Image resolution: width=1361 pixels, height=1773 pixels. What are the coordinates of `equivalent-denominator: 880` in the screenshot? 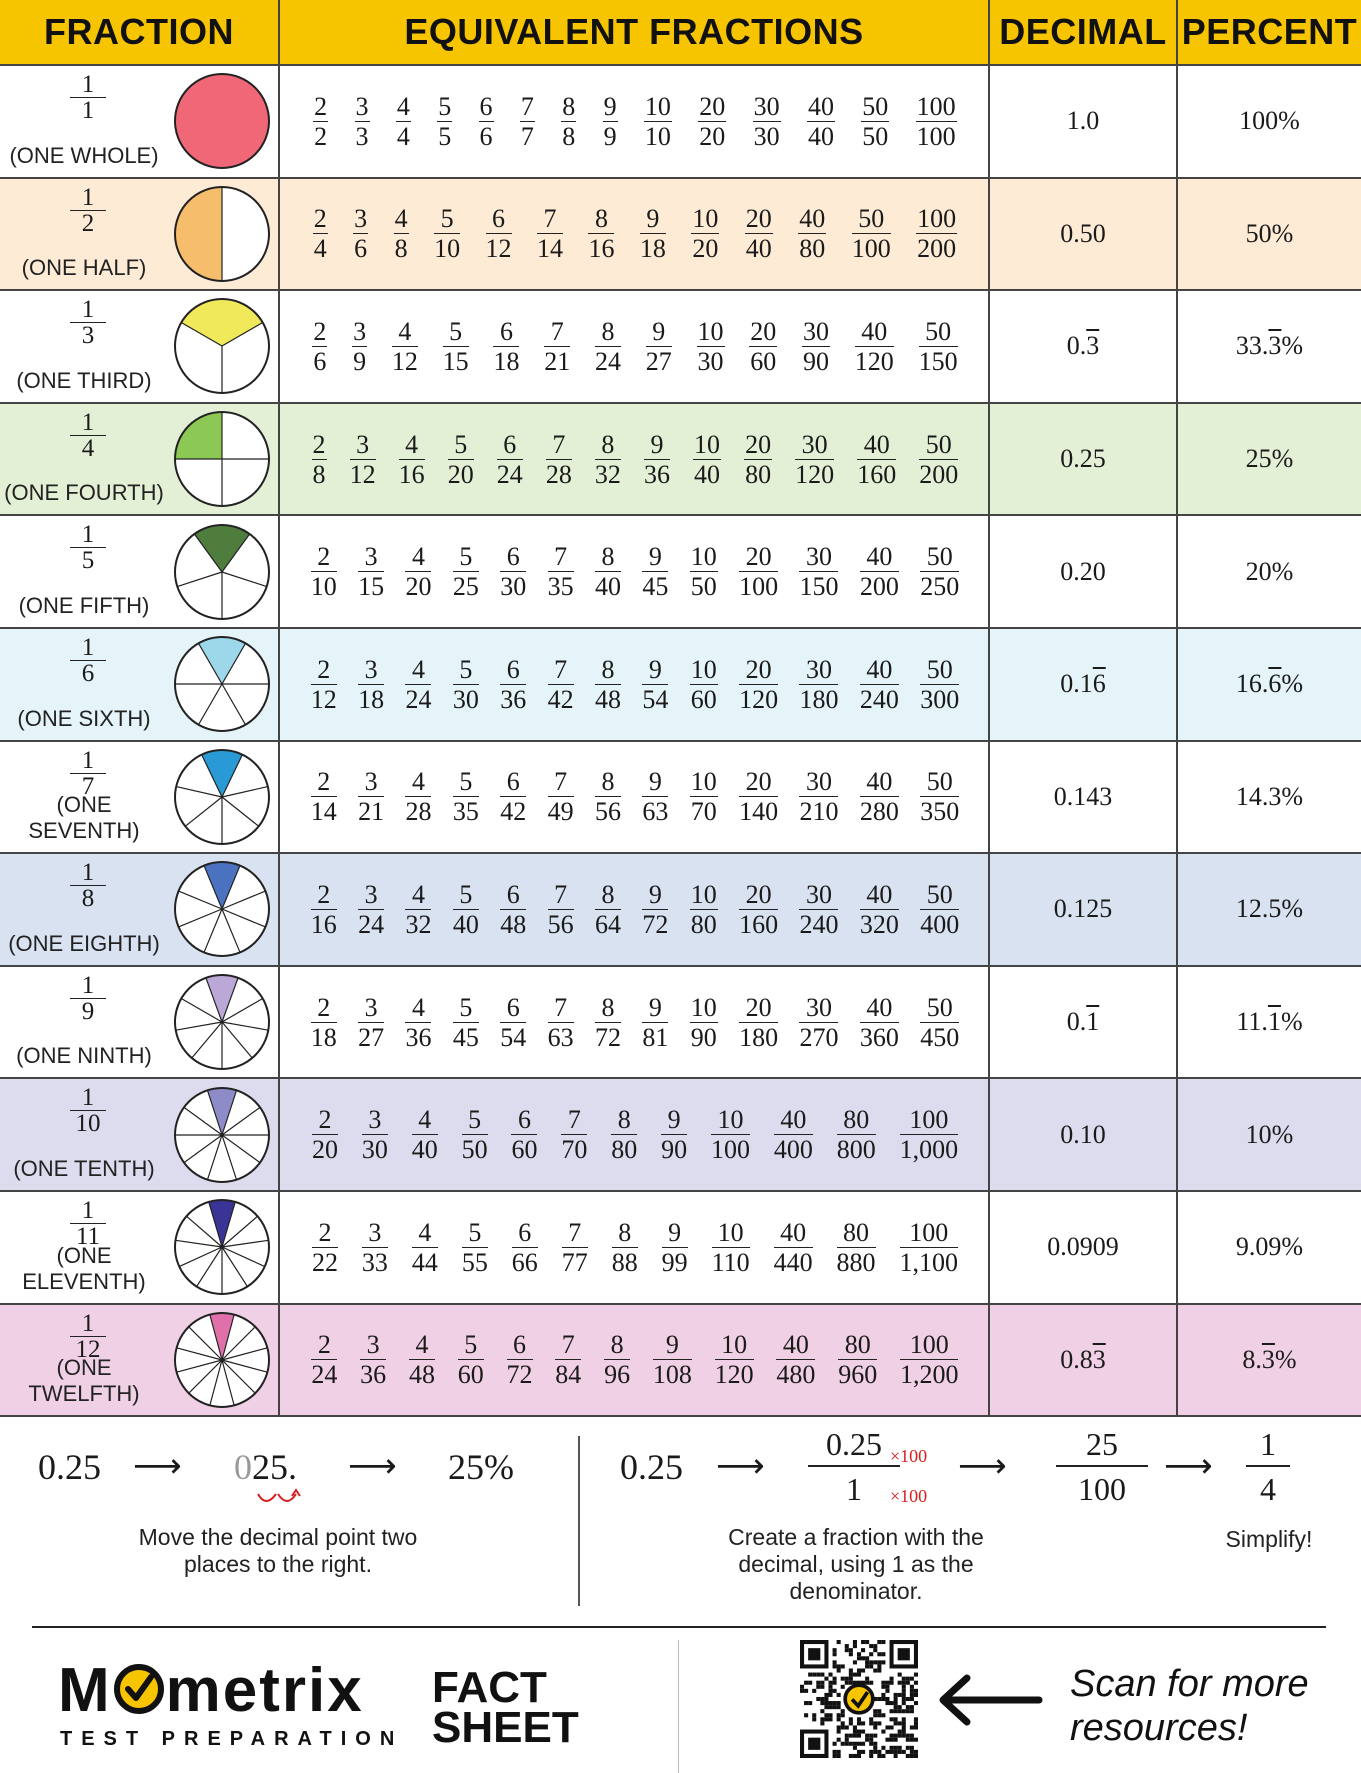 It's located at (856, 1262).